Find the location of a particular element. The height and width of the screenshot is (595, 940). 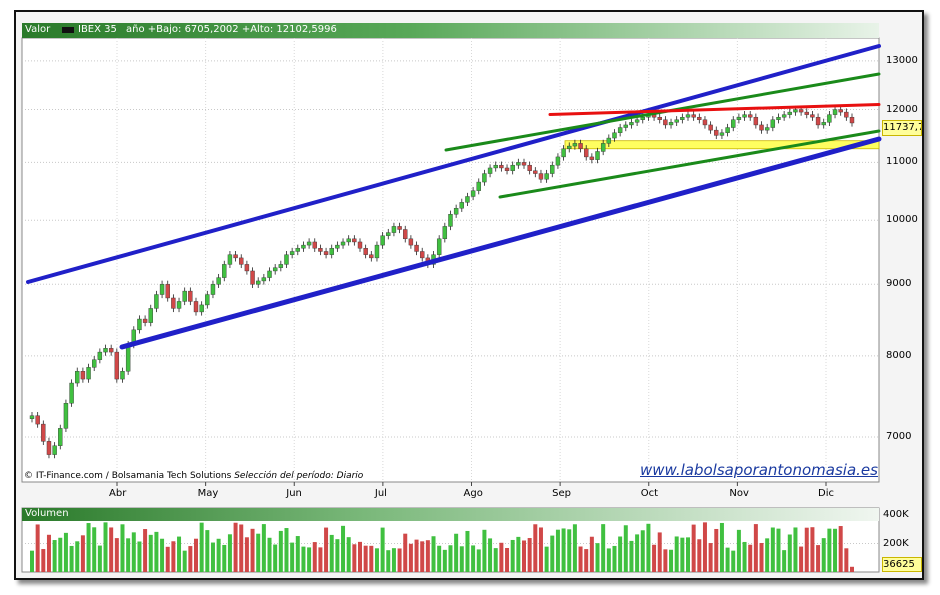

x-tick-label: Abr is located at coordinates (118, 493).